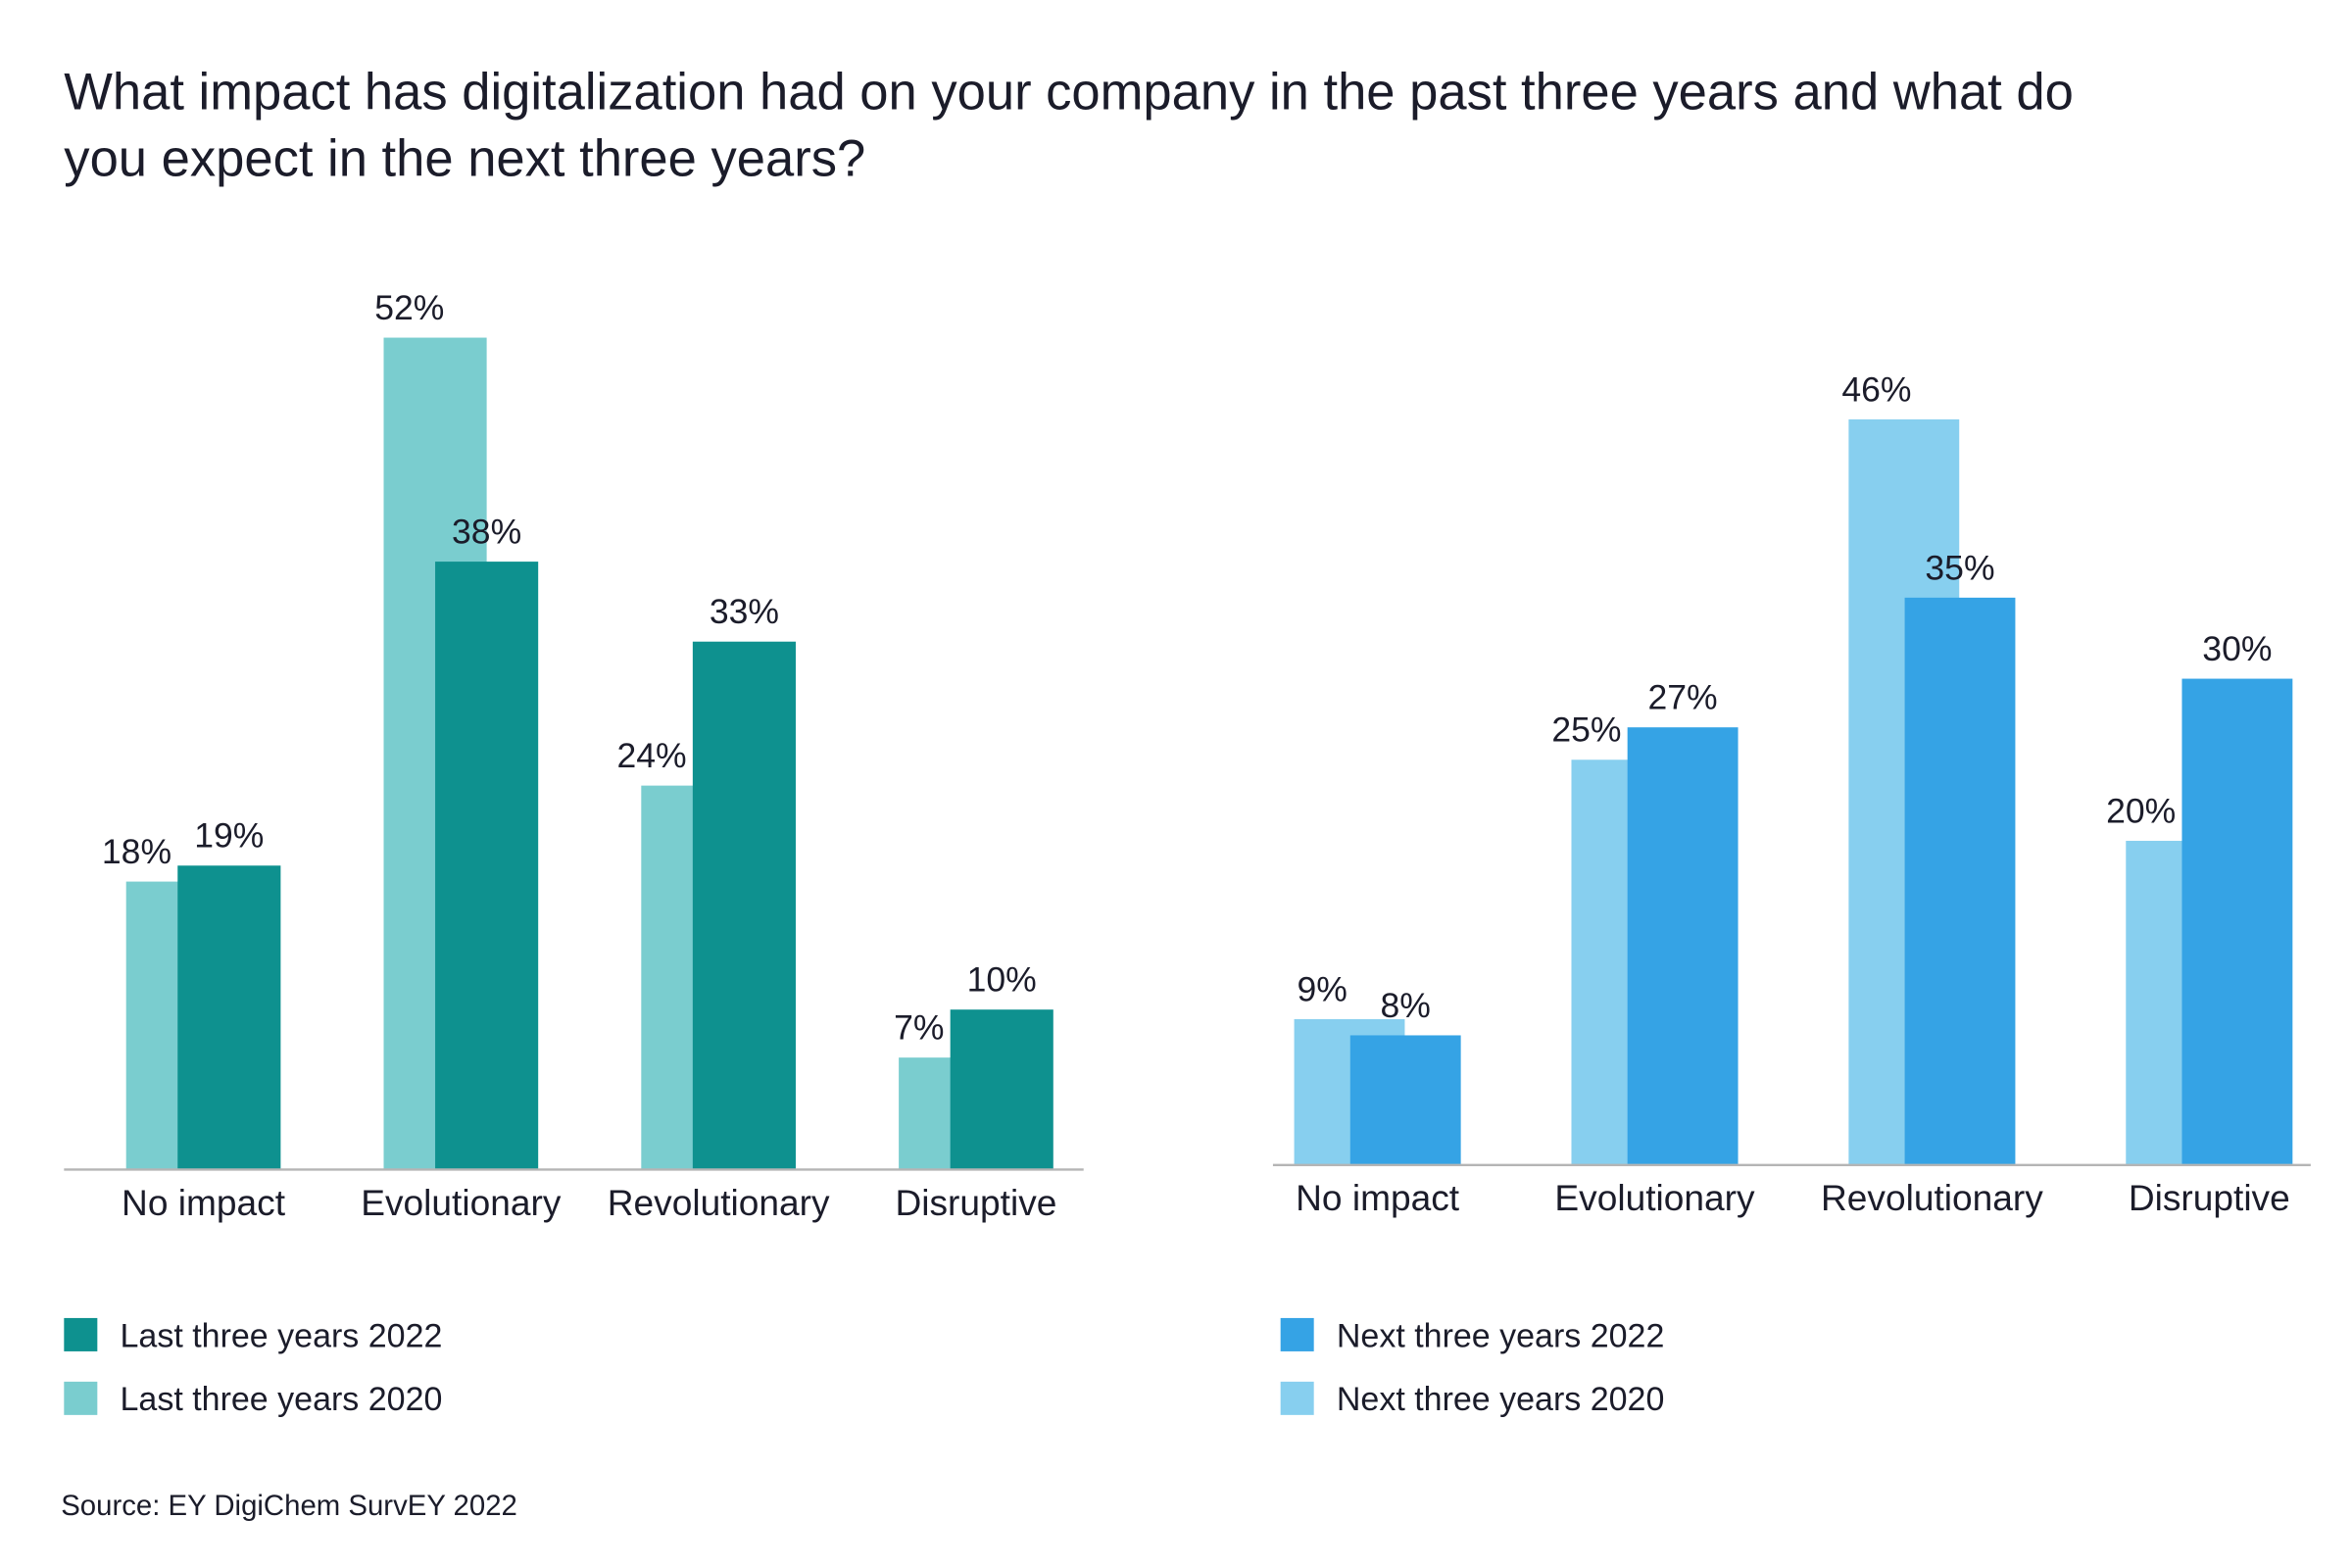 The width and height of the screenshot is (2352, 1568). What do you see at coordinates (744, 611) in the screenshot?
I see `data-label: 33%` at bounding box center [744, 611].